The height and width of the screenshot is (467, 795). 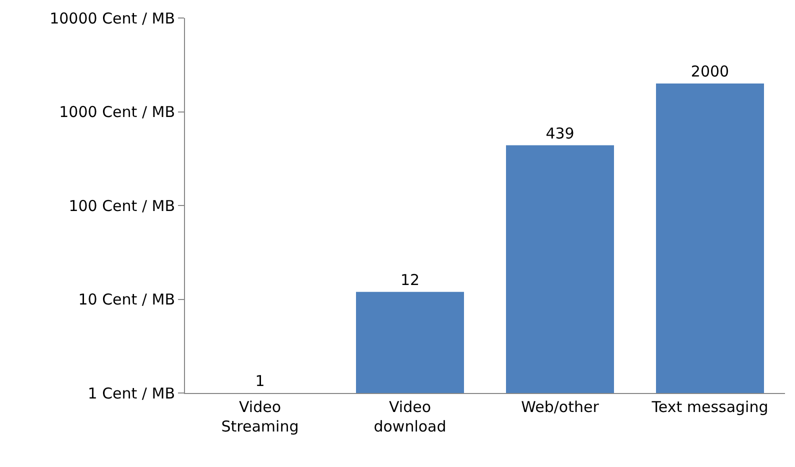 What do you see at coordinates (117, 112) in the screenshot?
I see `y-tick-label: 1000 Cent / MB` at bounding box center [117, 112].